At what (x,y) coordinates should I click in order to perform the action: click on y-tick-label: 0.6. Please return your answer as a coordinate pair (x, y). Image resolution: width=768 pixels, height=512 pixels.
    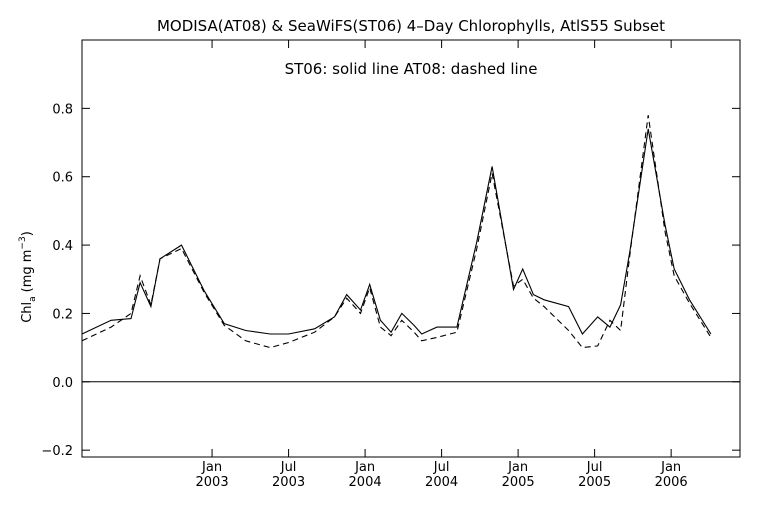
    Looking at the image, I should click on (62, 178).